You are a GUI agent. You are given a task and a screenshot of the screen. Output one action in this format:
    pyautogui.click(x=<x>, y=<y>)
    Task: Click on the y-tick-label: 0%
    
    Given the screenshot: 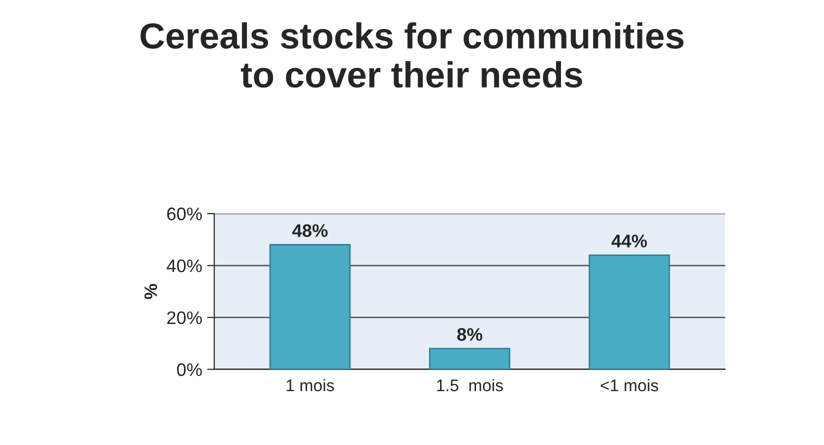 What is the action you would take?
    pyautogui.click(x=189, y=369)
    